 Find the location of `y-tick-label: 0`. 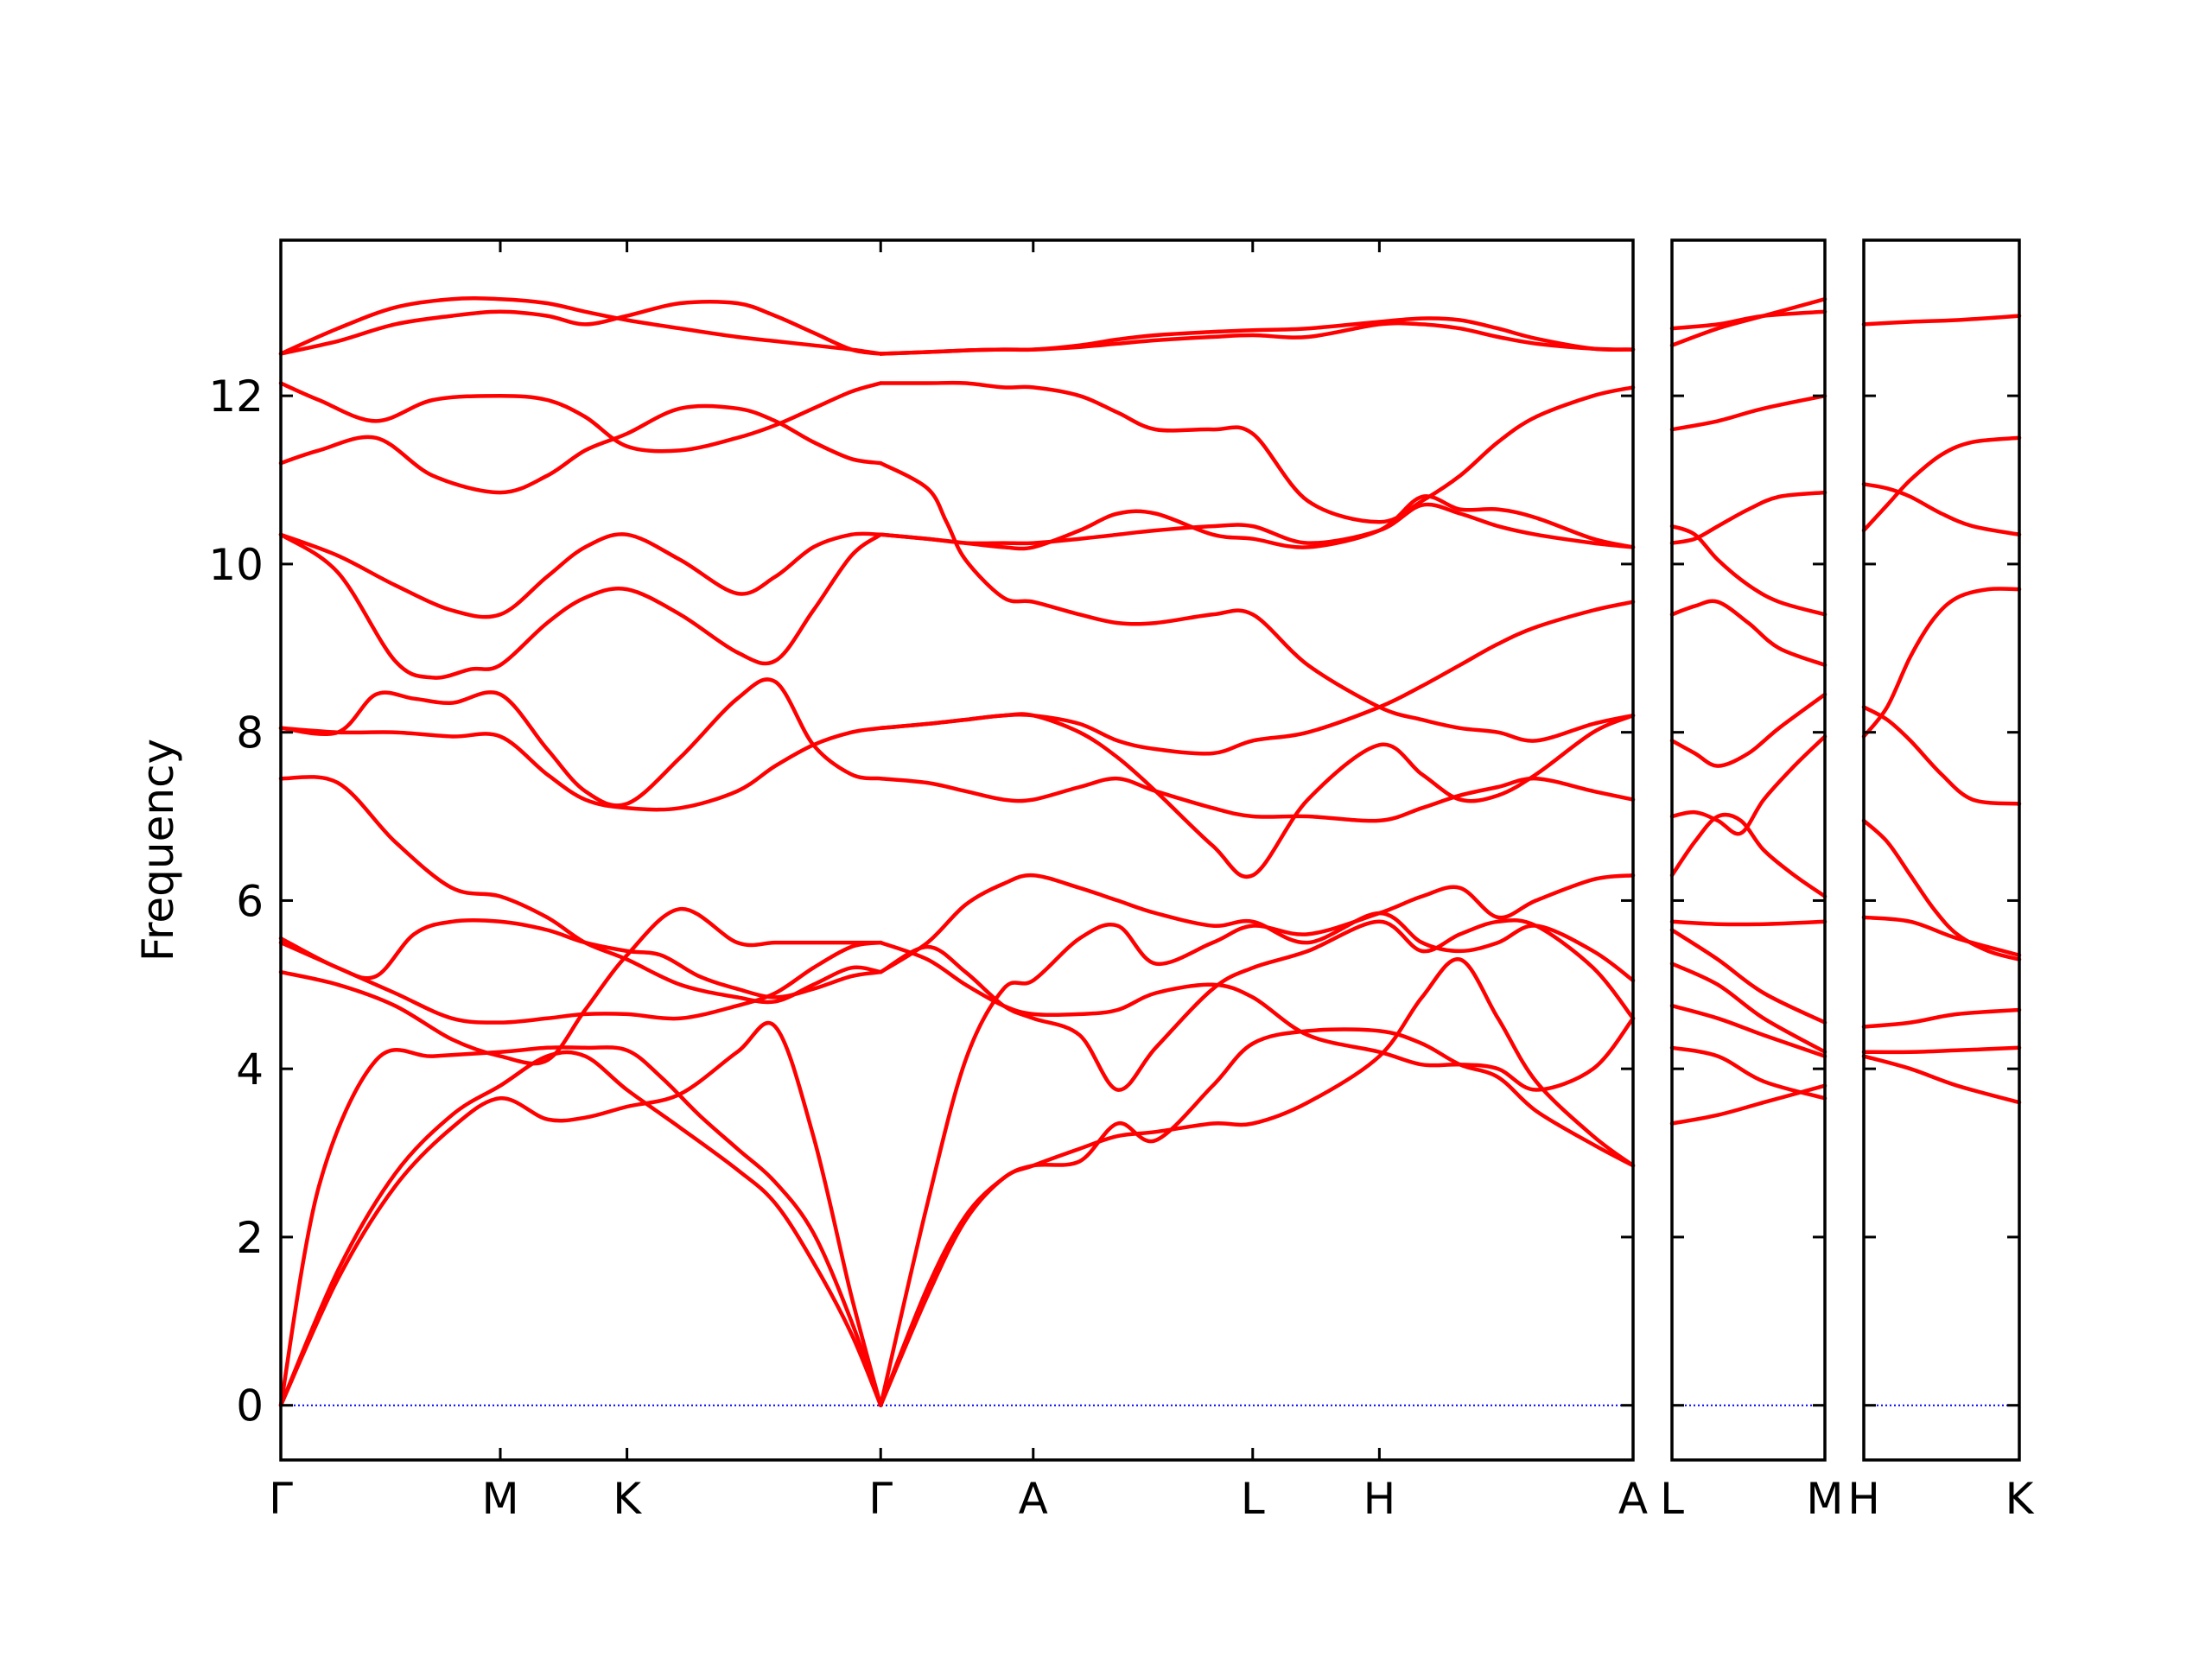

y-tick-label: 0 is located at coordinates (250, 1406).